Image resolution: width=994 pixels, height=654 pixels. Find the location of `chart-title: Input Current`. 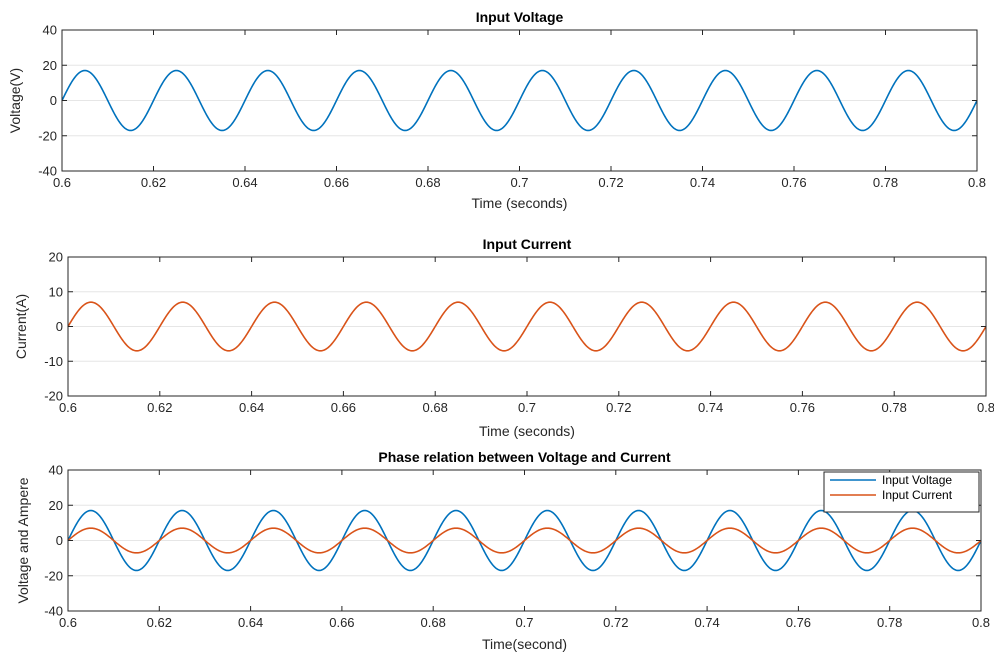

chart-title: Input Current is located at coordinates (527, 244).